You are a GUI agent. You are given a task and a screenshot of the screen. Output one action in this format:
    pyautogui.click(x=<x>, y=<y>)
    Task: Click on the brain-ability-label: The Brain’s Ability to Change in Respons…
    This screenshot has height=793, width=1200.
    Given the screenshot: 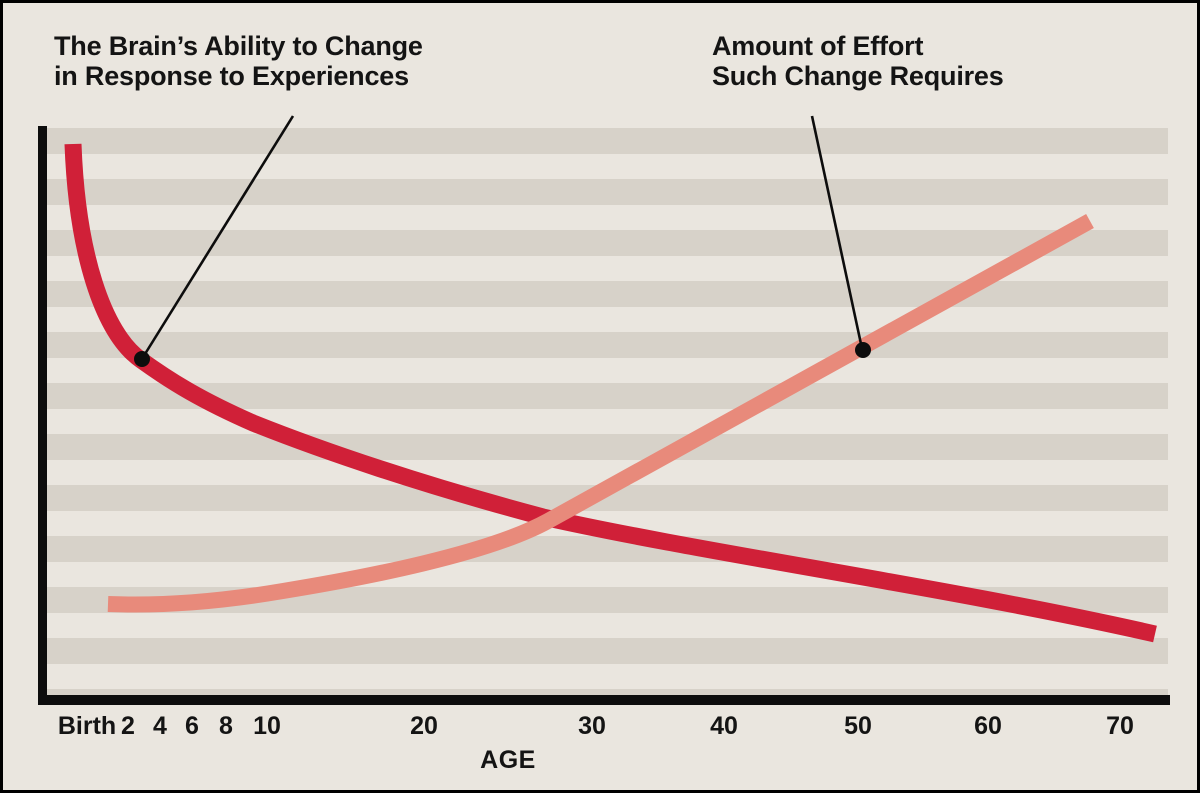 What is the action you would take?
    pyautogui.click(x=238, y=61)
    